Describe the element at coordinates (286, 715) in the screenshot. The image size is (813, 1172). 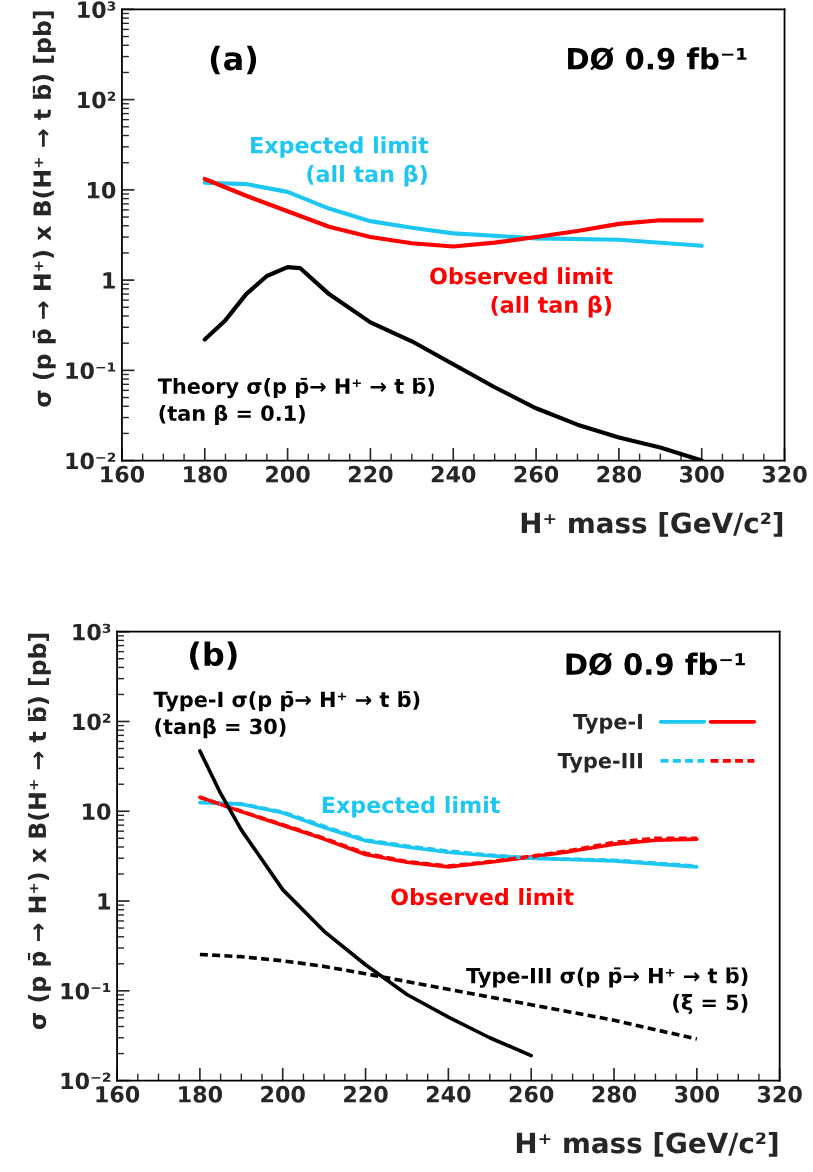
I see `annotation: Type-I σ(p p̄→ H⁺ → t b̄) (tanβ = 30)` at that location.